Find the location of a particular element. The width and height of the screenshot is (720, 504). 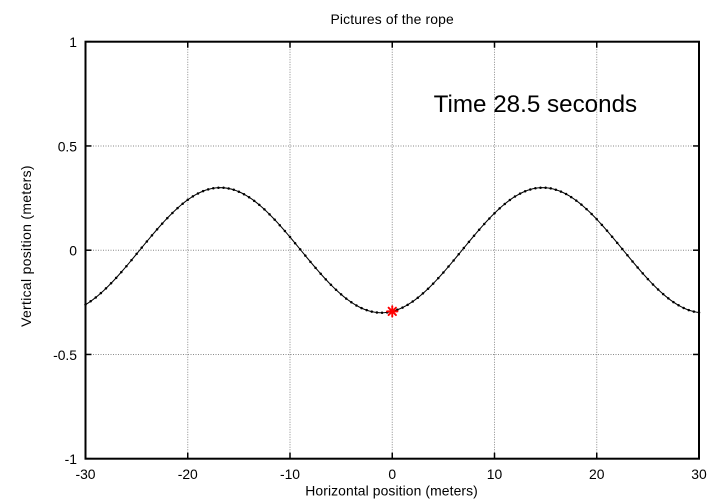

svg-text: 1 is located at coordinates (73, 42).